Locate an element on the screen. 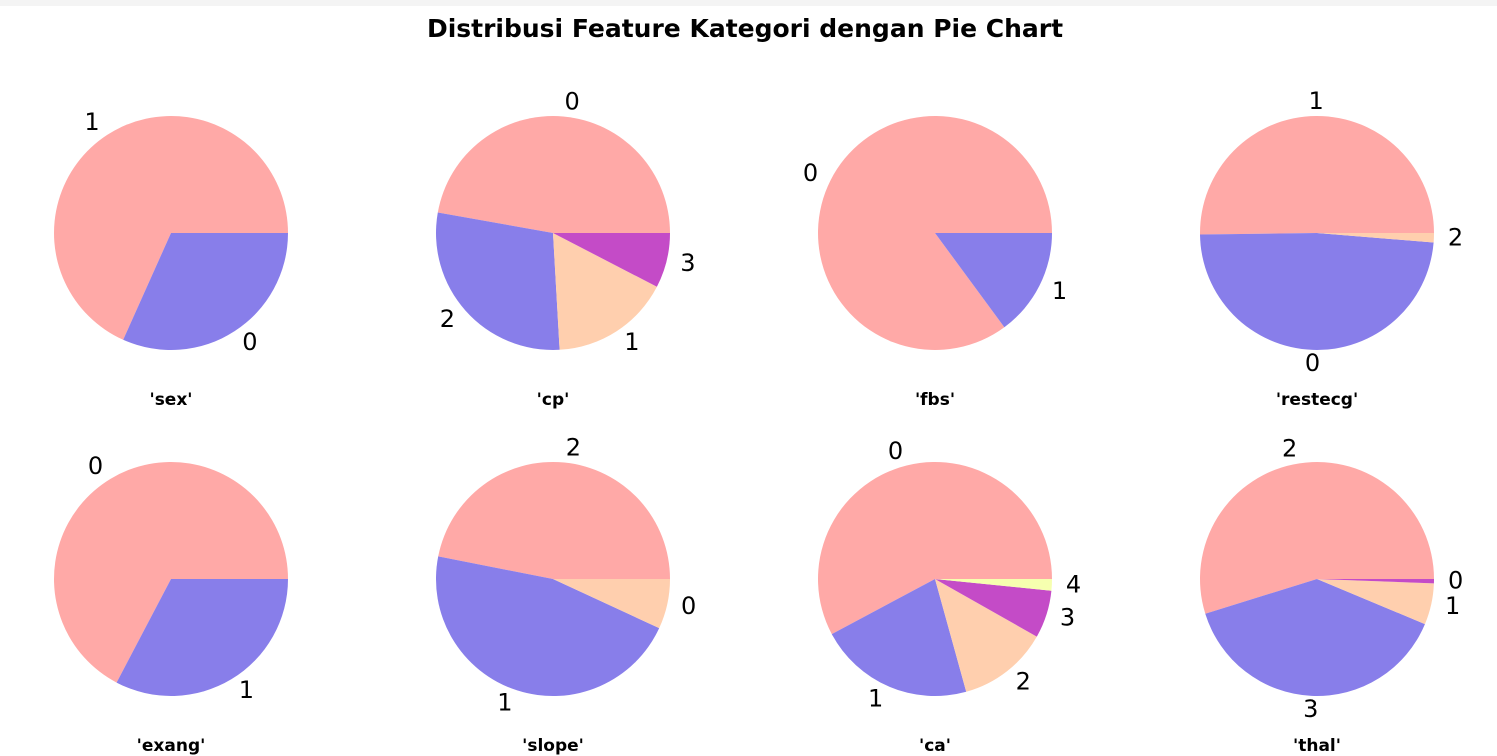 Image resolution: width=1497 pixels, height=756 pixels. pie-chart: 2 3 10 'thal' is located at coordinates (1331, 595).